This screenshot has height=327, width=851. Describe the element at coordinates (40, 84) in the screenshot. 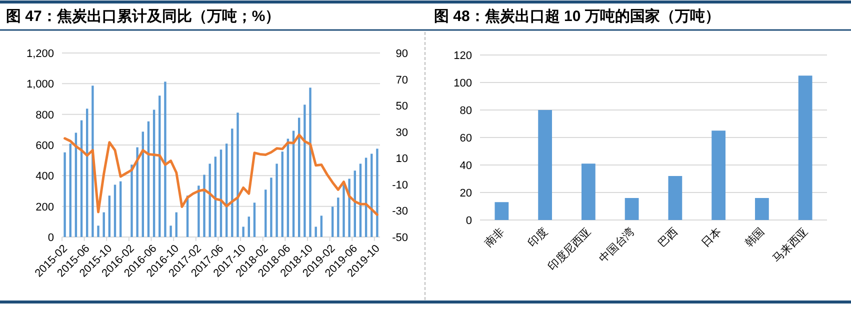

I see `y-tick-label: 1,000` at that location.